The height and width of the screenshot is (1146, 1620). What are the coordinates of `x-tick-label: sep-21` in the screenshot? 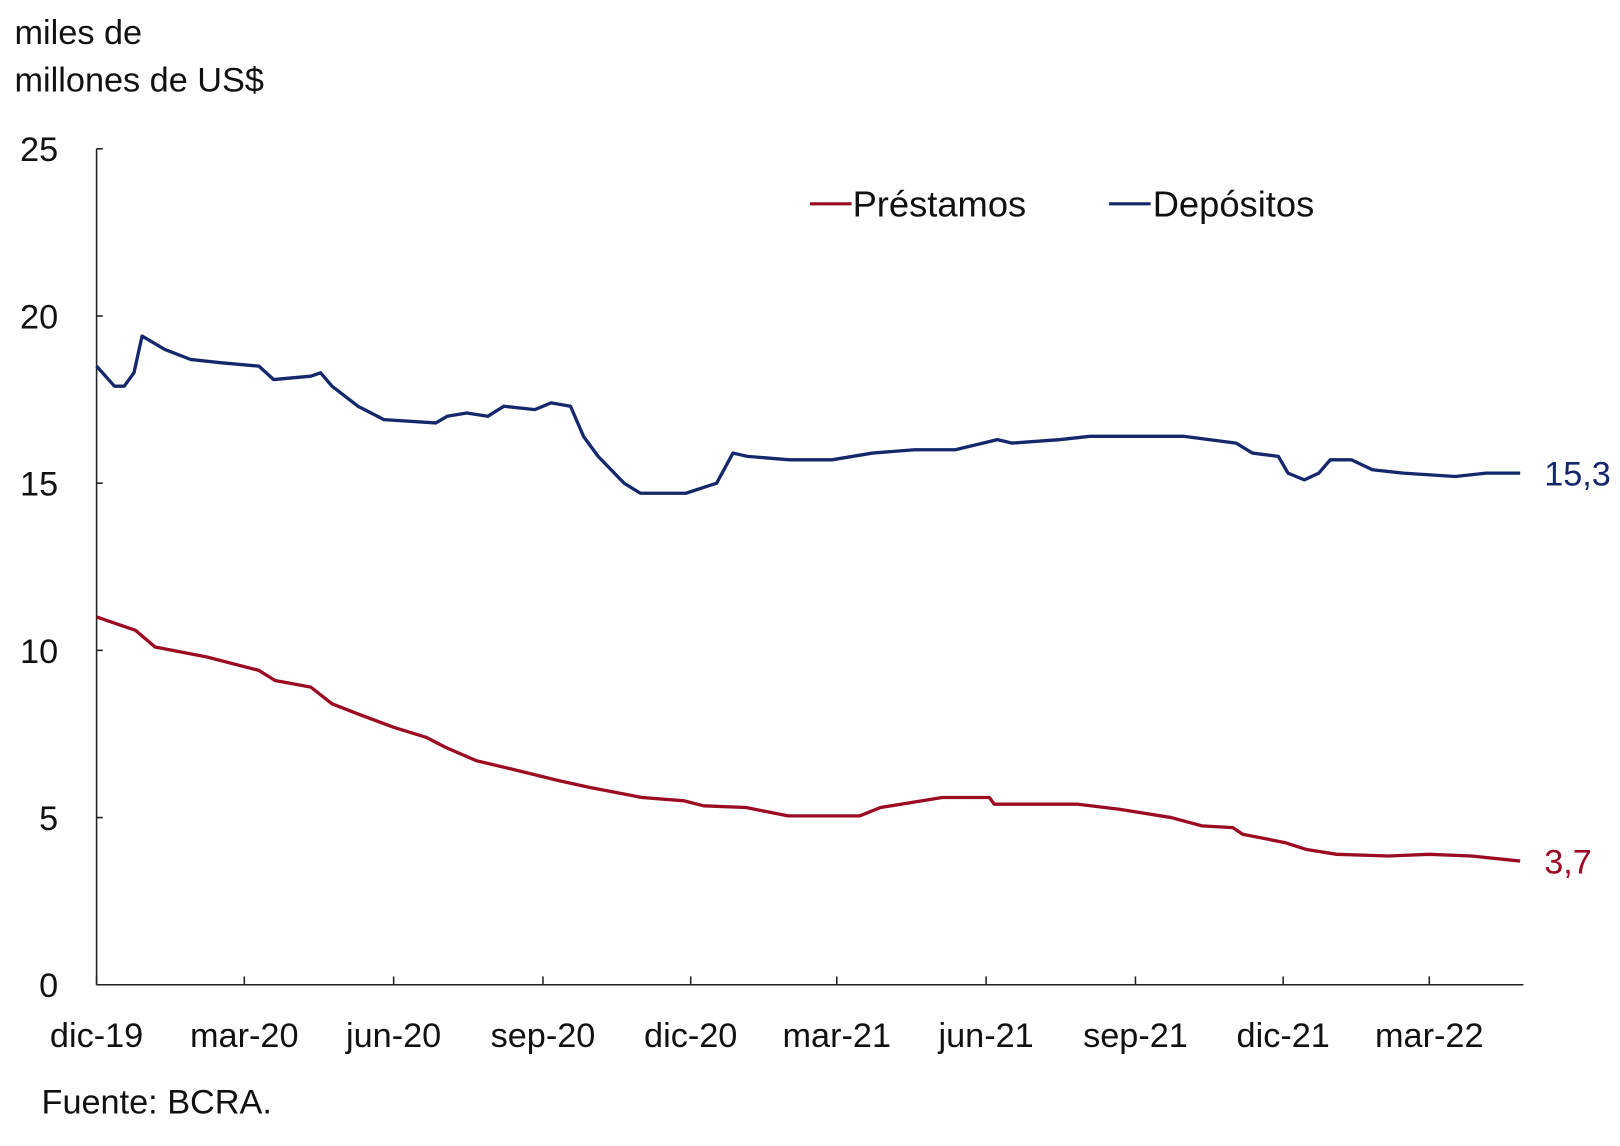 It's located at (1135, 1036).